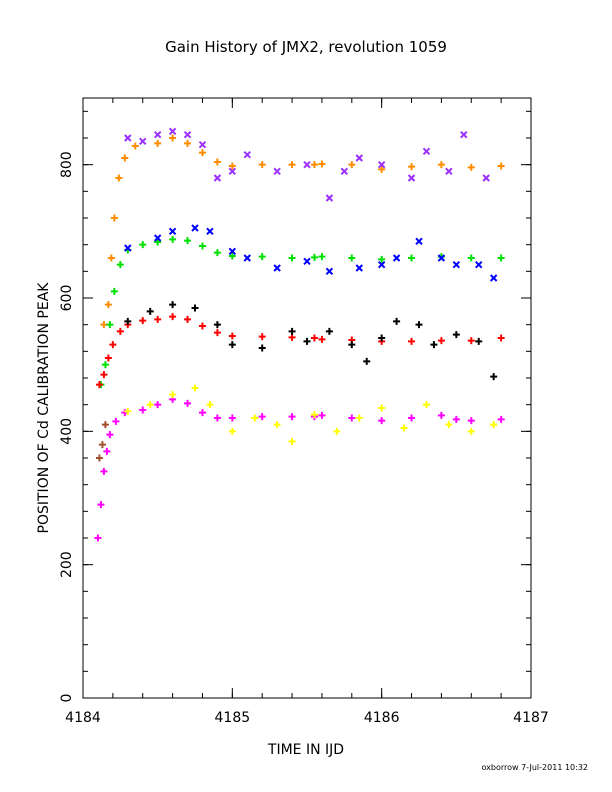  What do you see at coordinates (44, 408) in the screenshot?
I see `y-axis-label: POSITION OF Cd CALIBRATION PEAK` at bounding box center [44, 408].